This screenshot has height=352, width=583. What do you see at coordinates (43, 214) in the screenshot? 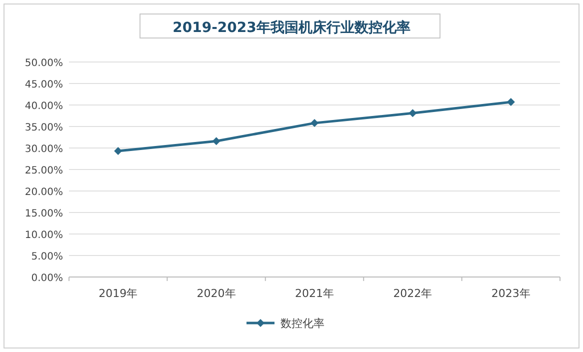
I see `y-tick-label: 15.00%` at bounding box center [43, 214].